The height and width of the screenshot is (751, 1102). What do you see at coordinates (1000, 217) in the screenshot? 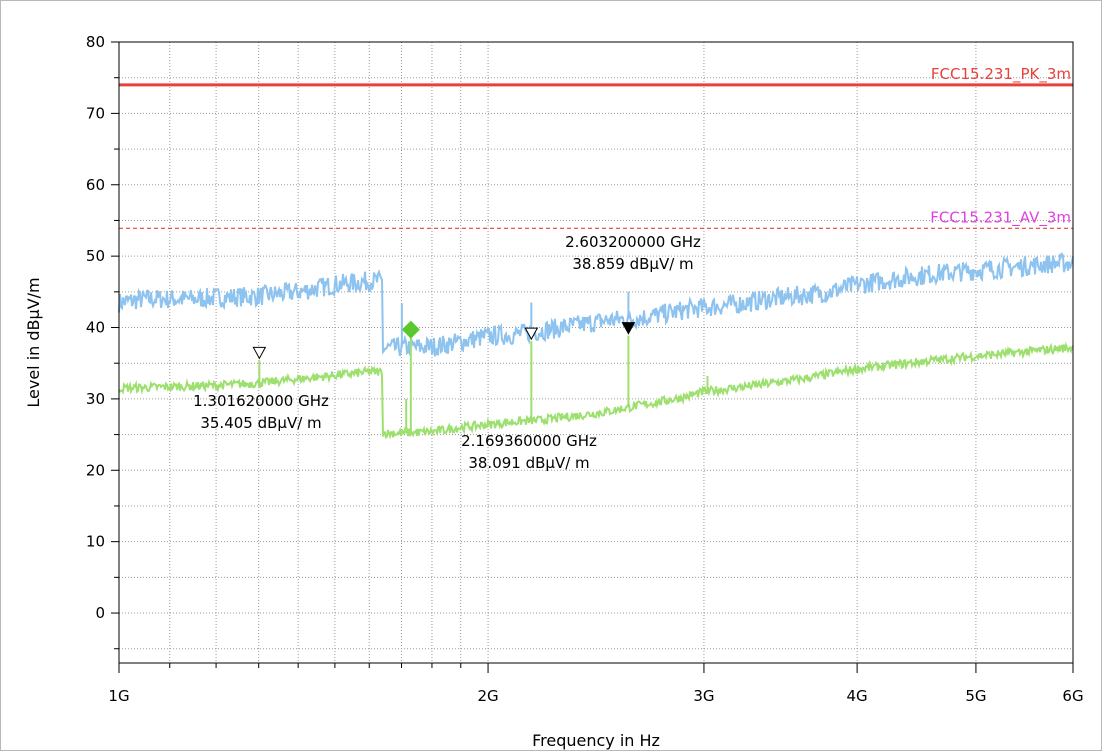
I see `limit-line-label: FCC15.231_AV_3m` at bounding box center [1000, 217].